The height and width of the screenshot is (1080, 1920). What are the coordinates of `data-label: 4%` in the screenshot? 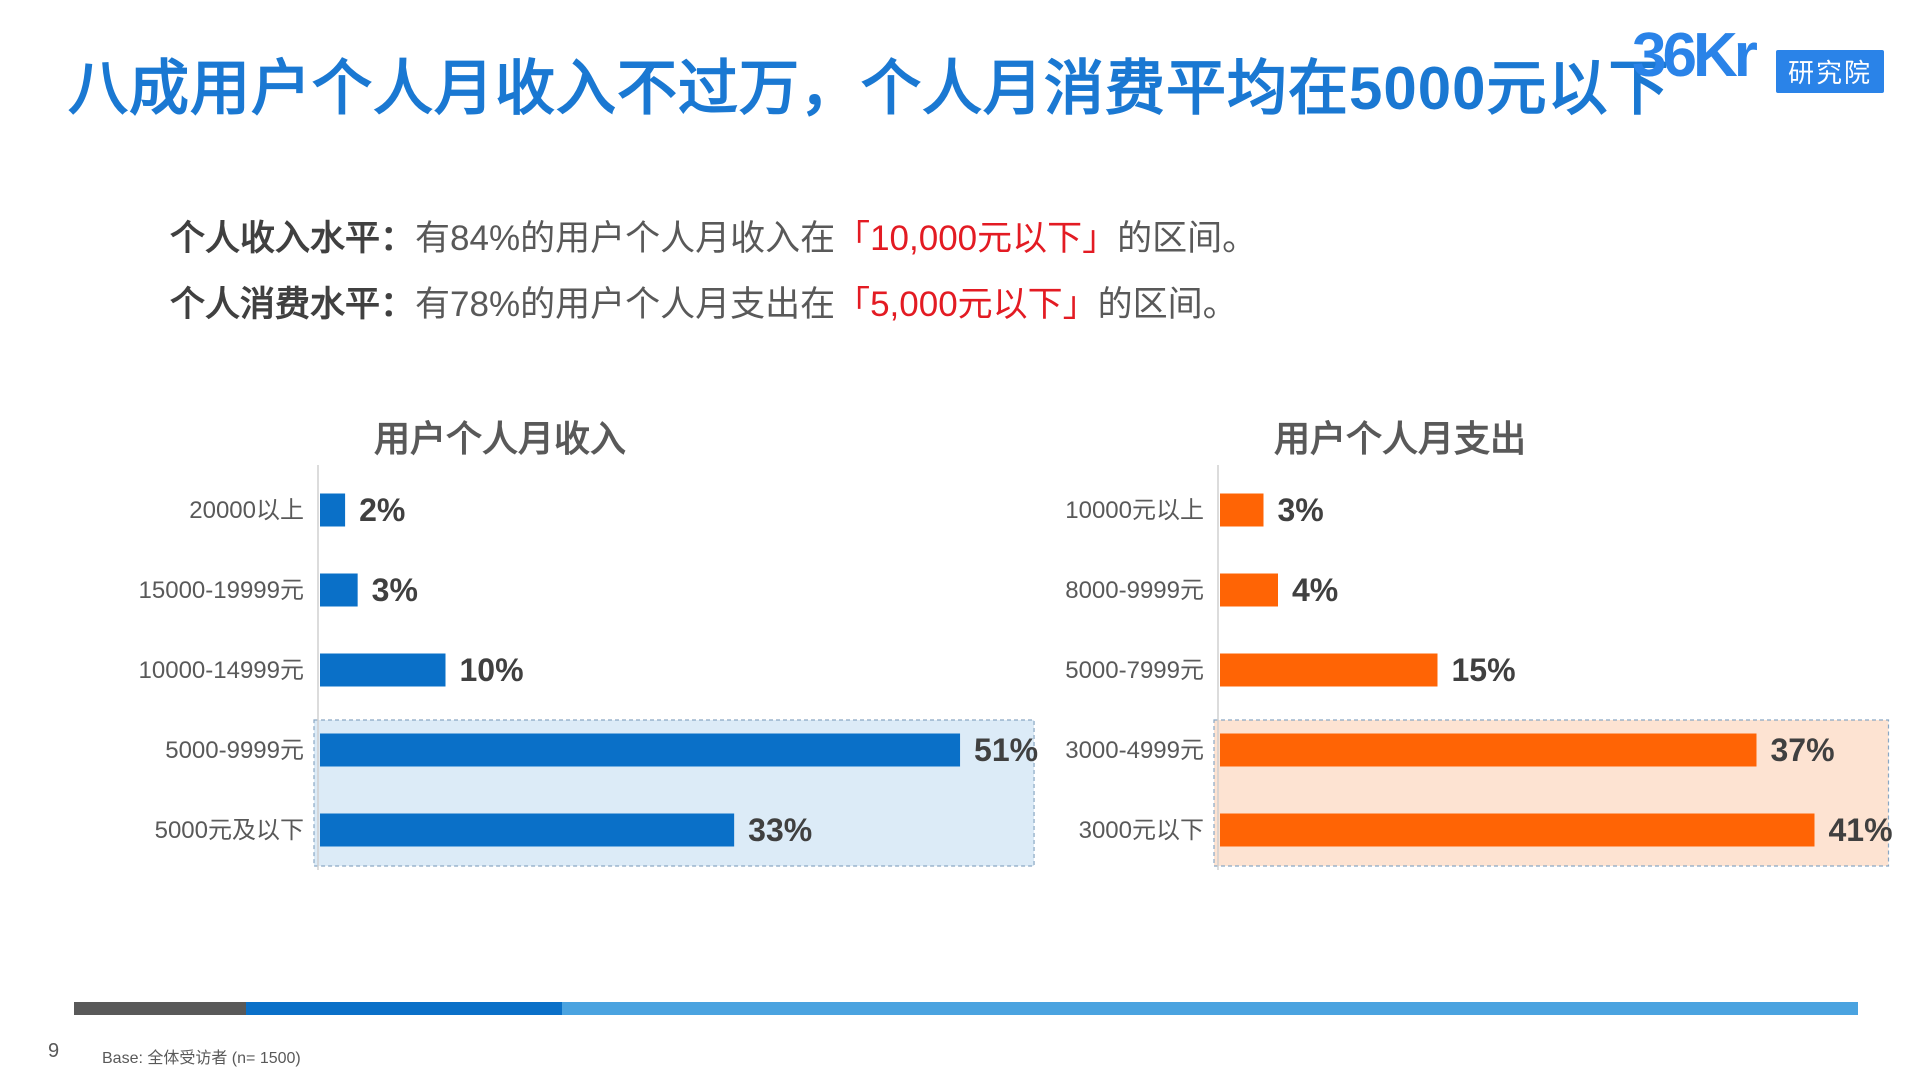 It's located at (1315, 590).